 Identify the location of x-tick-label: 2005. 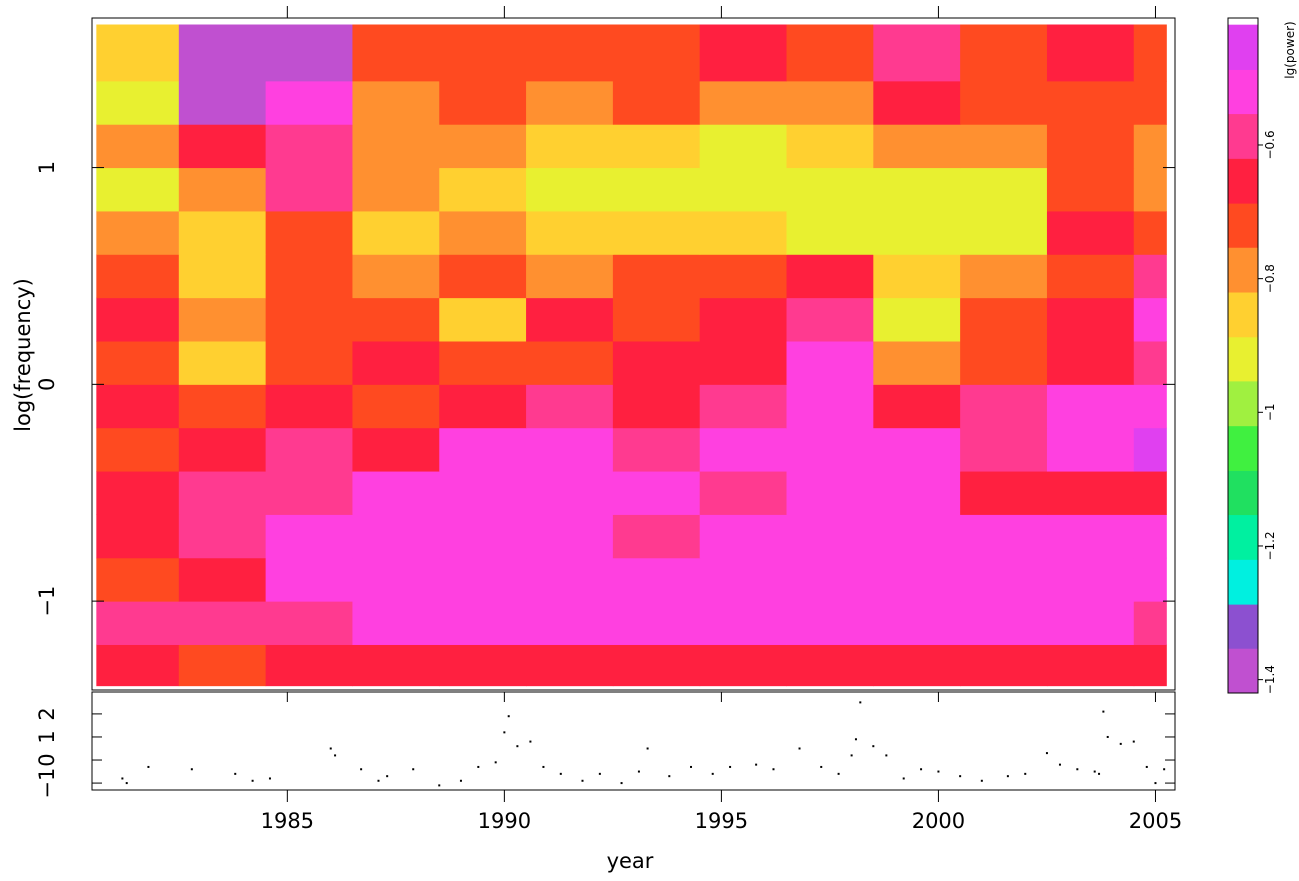
(1155, 821).